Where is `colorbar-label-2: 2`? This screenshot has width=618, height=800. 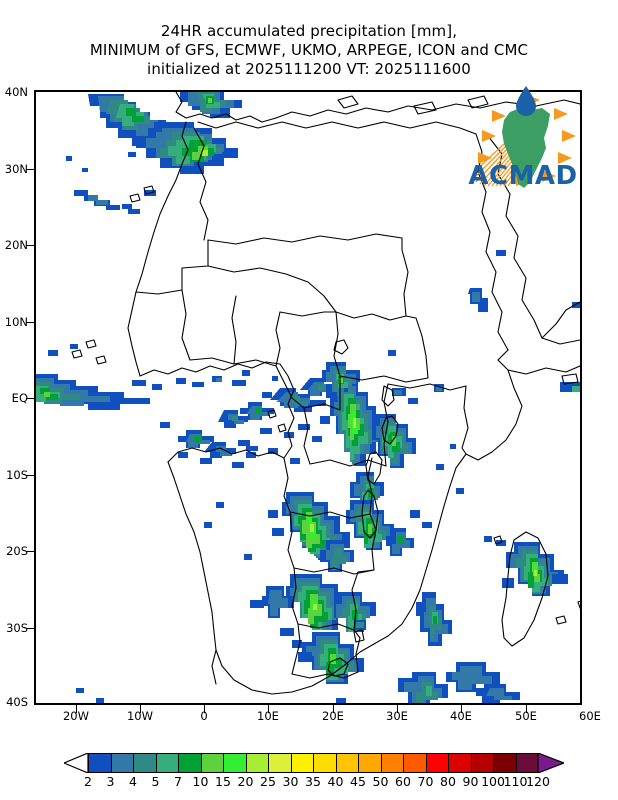
colorbar-label-2: 2 is located at coordinates (88, 781).